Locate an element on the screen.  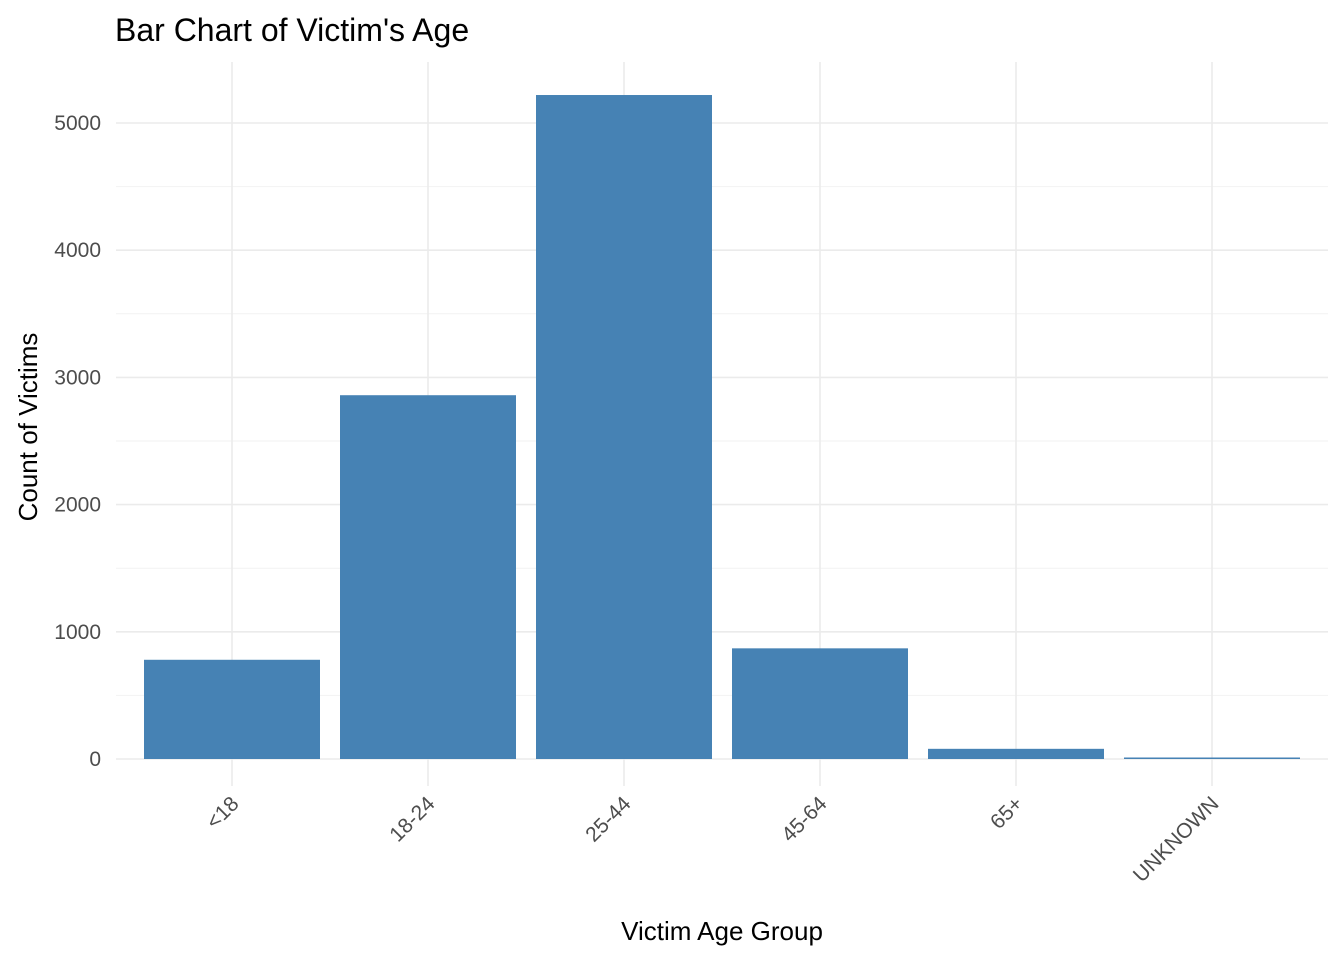
x-tick-label: UNKNOWN is located at coordinates (1176, 839).